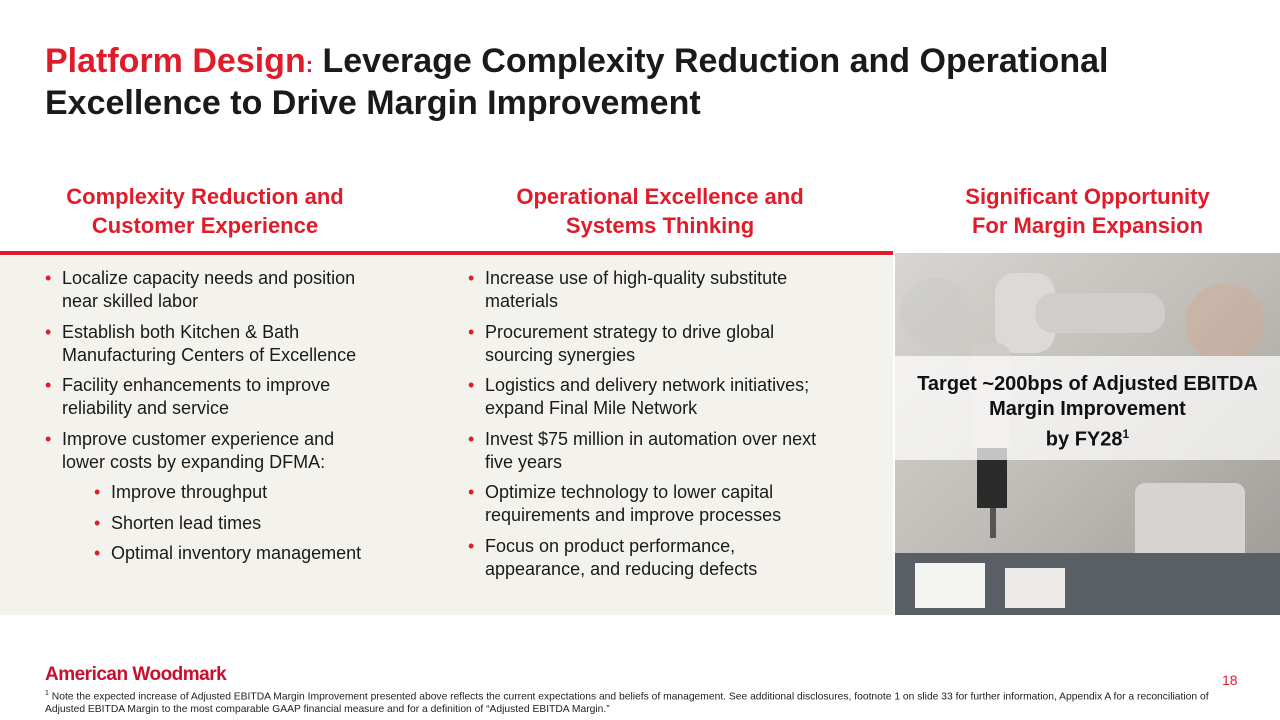 The width and height of the screenshot is (1280, 720). Describe the element at coordinates (660, 225) in the screenshot. I see `heading-line: Systems Thinking` at that location.